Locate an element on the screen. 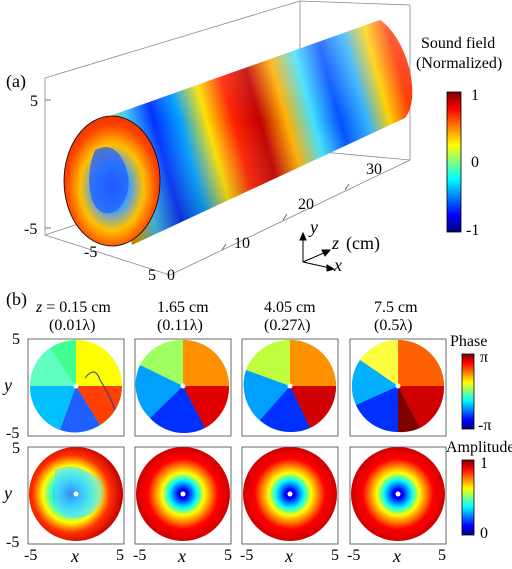 The width and height of the screenshot is (512, 569). b-y-label-row2: y is located at coordinates (8, 493).